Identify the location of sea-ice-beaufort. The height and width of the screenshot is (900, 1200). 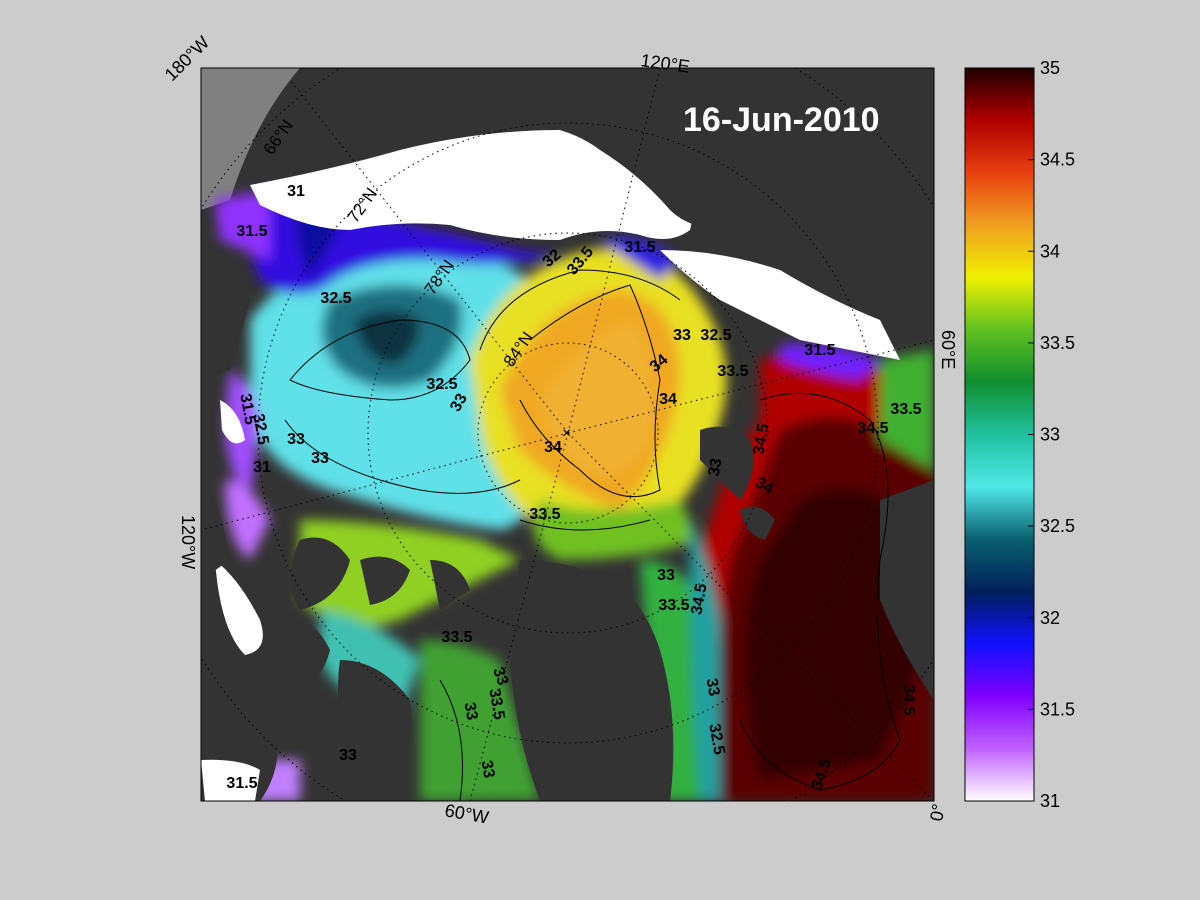
(232, 422).